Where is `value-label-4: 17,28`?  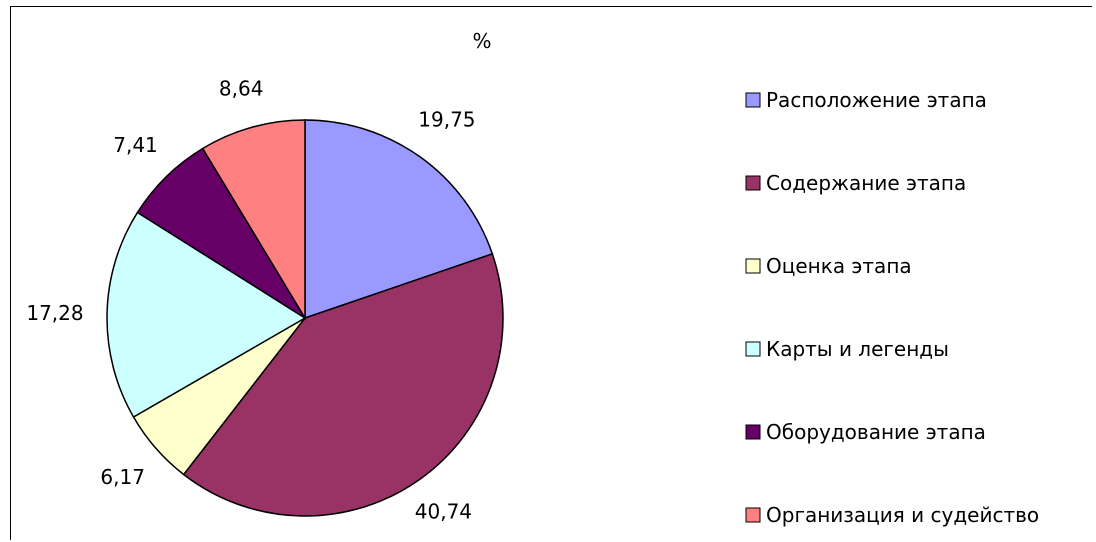 value-label-4: 17,28 is located at coordinates (54, 313).